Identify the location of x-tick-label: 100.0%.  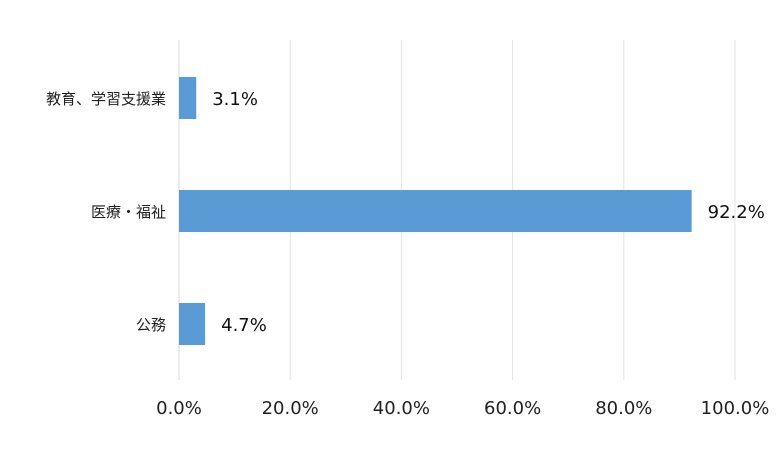
(735, 408).